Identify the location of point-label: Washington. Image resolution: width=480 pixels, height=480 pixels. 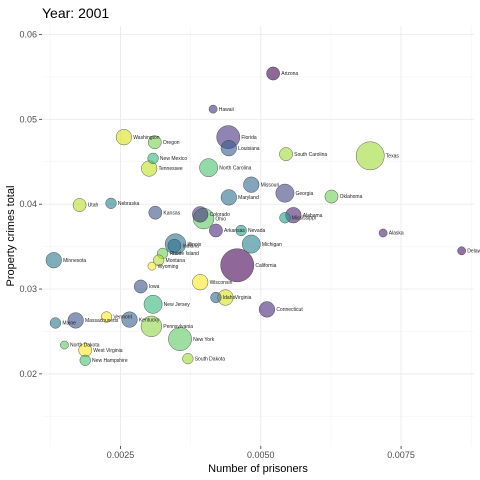
(146, 138).